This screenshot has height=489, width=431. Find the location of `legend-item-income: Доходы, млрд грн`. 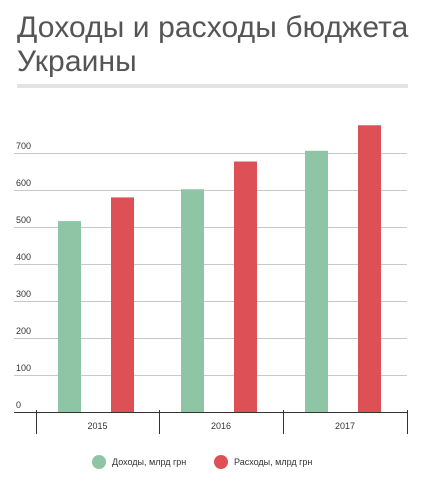

legend-item-income: Доходы, млрд грн is located at coordinates (139, 462).